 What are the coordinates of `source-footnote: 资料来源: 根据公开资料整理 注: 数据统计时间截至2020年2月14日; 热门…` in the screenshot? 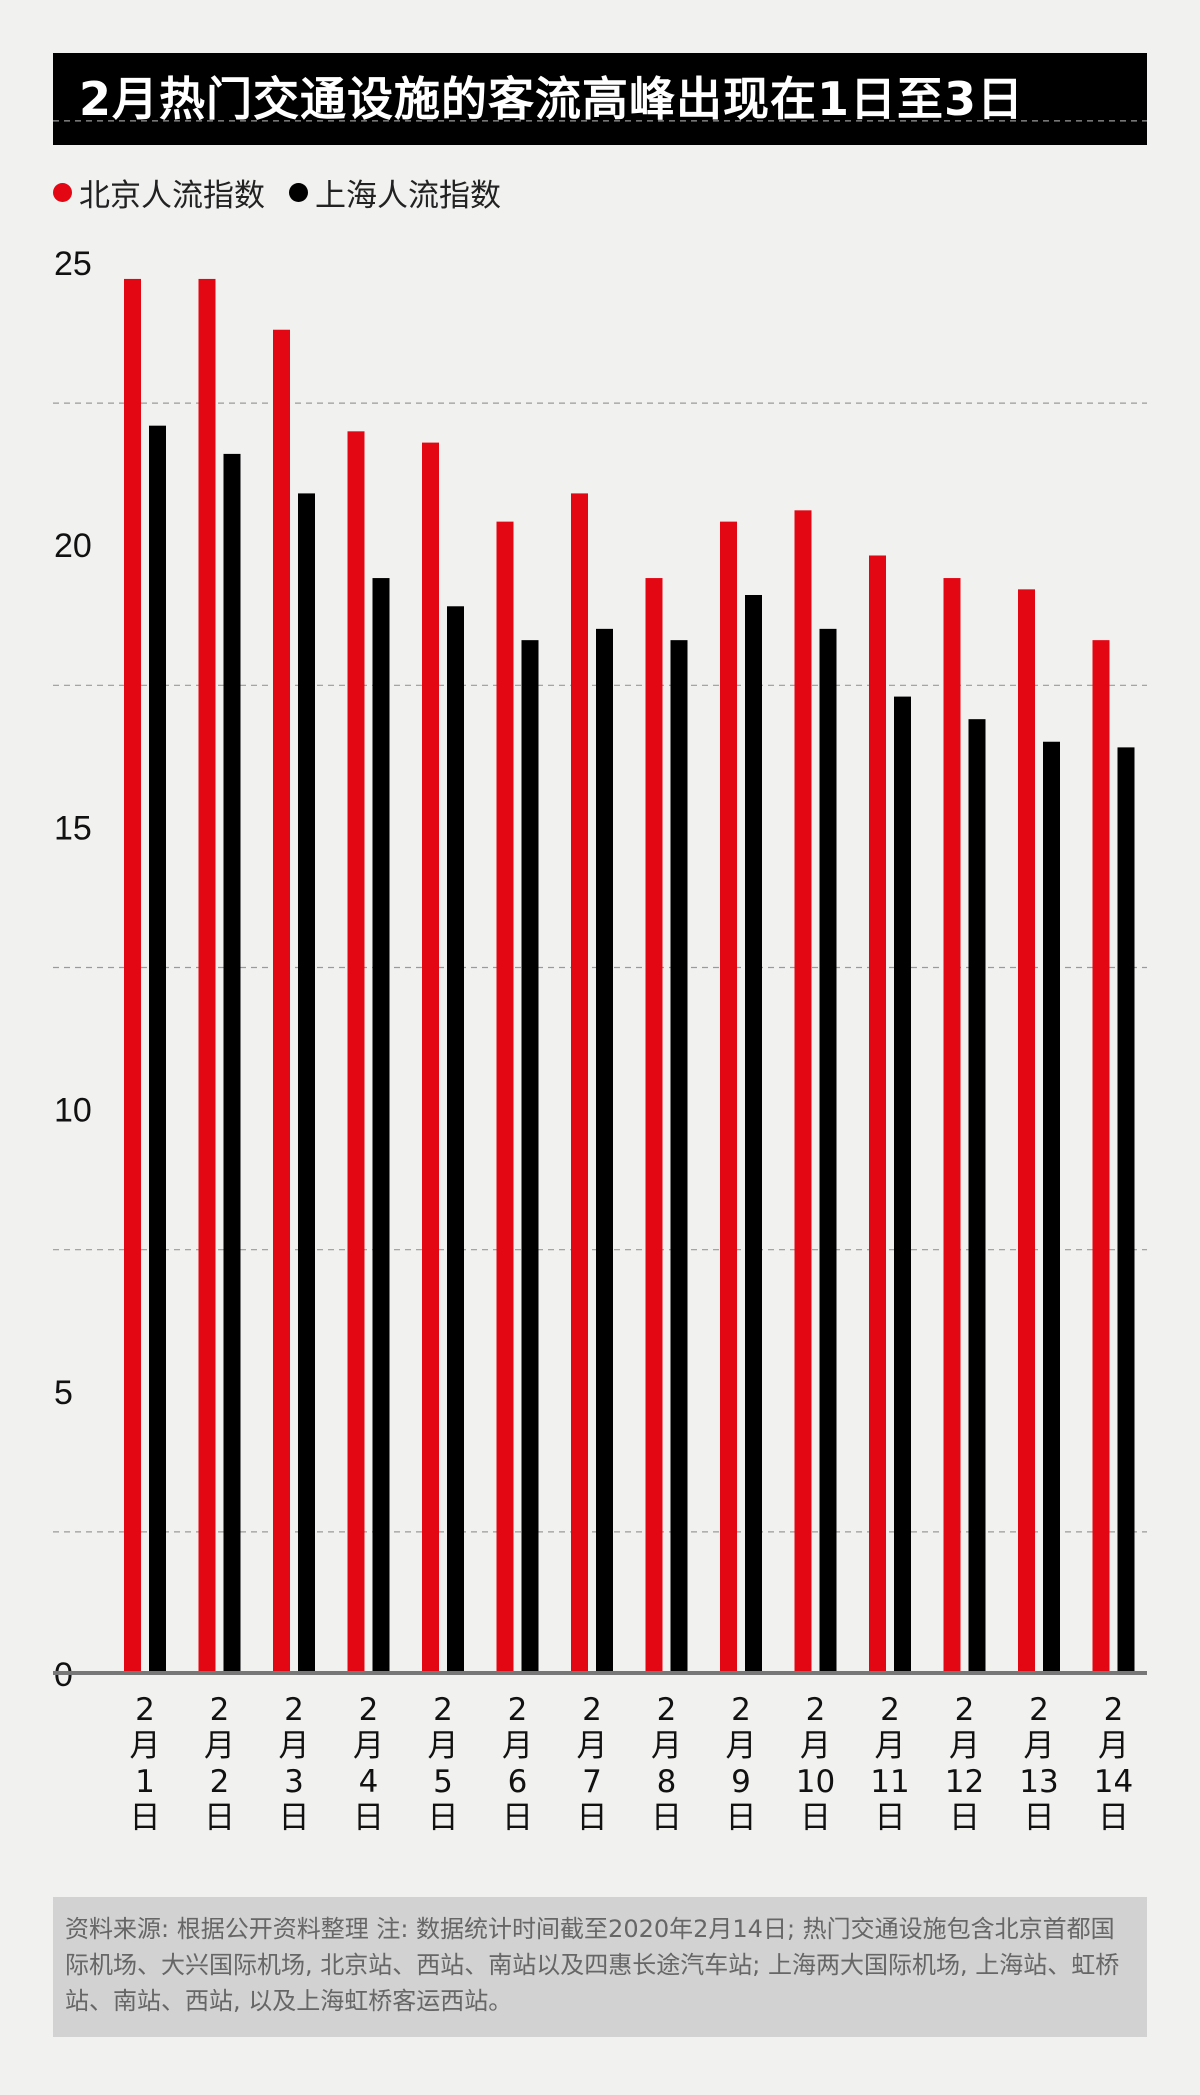 It's located at (600, 1967).